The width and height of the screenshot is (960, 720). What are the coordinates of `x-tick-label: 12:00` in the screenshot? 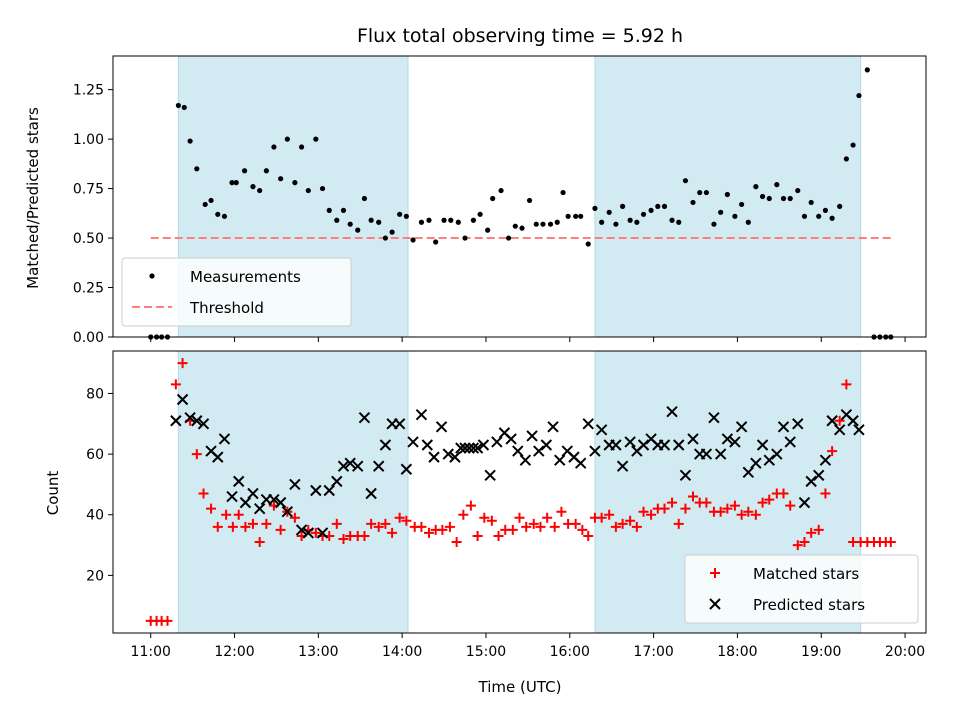 It's located at (234, 652).